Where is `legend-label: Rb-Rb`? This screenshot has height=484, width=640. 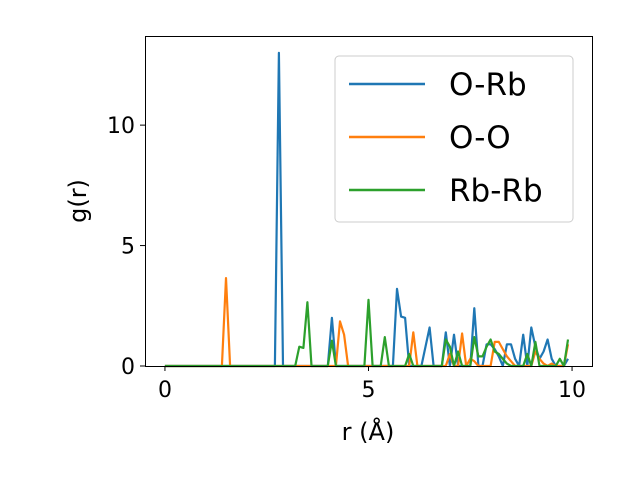 legend-label: Rb-Rb is located at coordinates (496, 191).